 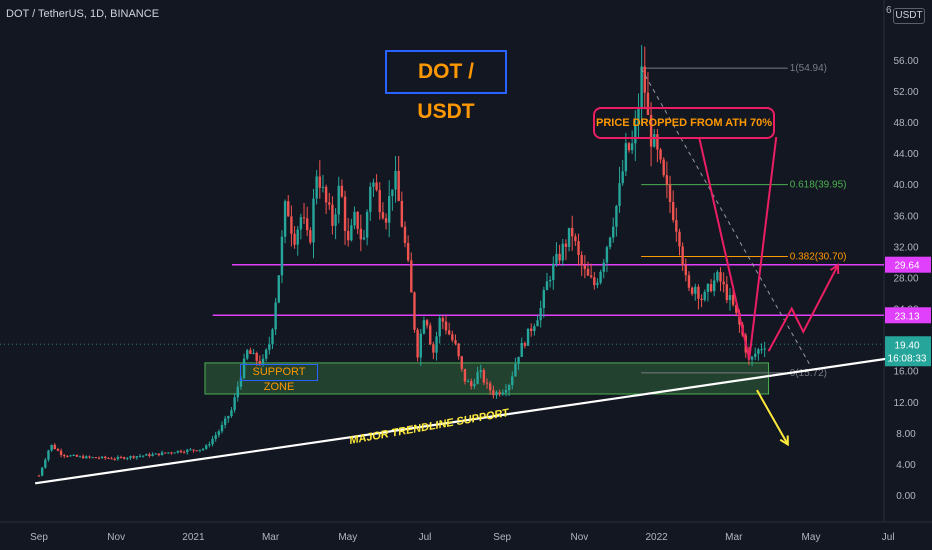 I want to click on last-price-tag: 19.40, so click(x=906, y=345).